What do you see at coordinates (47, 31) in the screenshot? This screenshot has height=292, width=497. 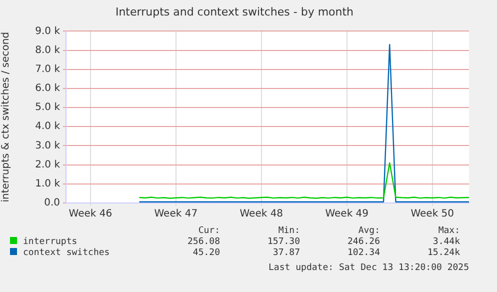 I see `y-tick-label: 9.0 k` at bounding box center [47, 31].